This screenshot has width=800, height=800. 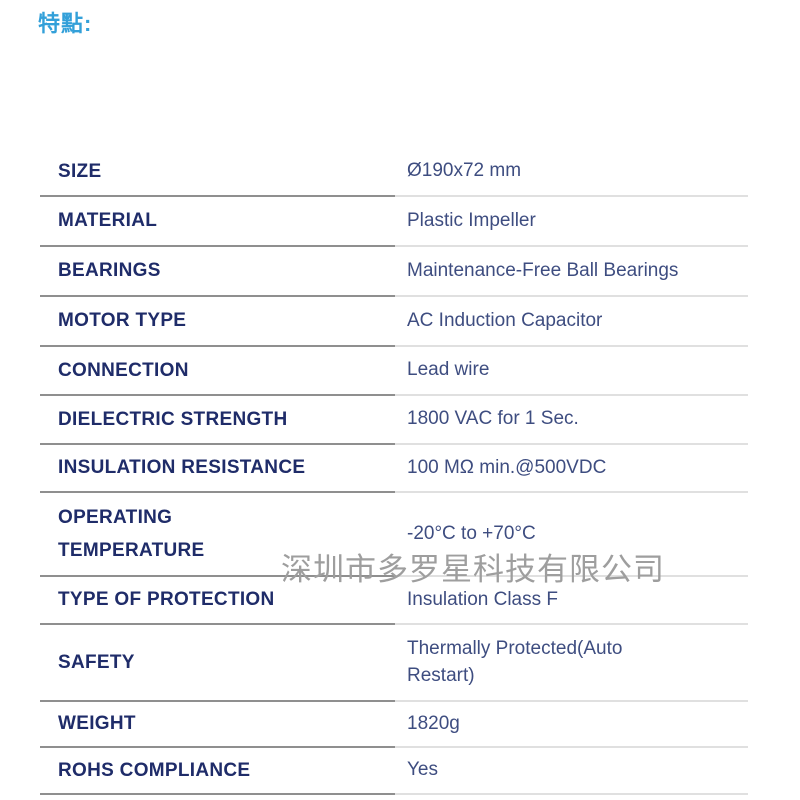 I want to click on spec-value: AC Induction Capacitor, so click(x=571, y=322).